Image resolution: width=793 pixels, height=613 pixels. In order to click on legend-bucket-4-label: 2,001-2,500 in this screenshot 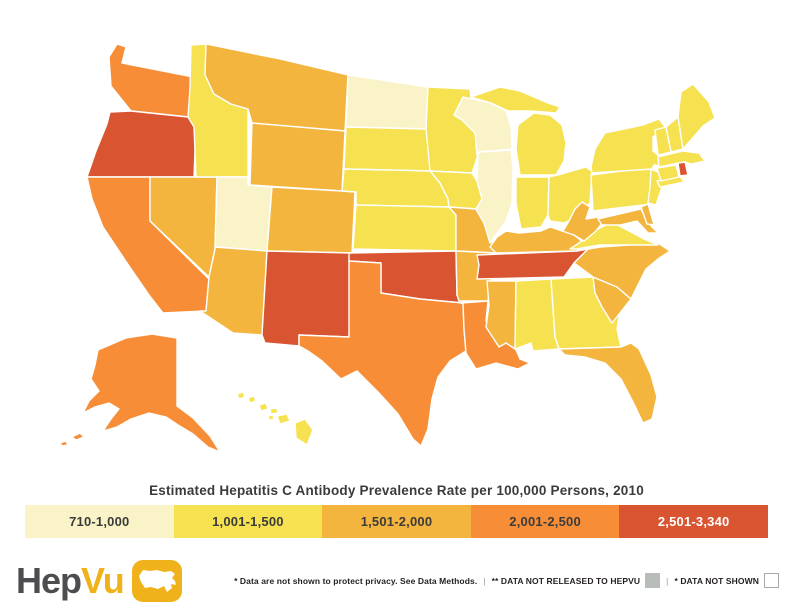, I will do `click(545, 521)`.